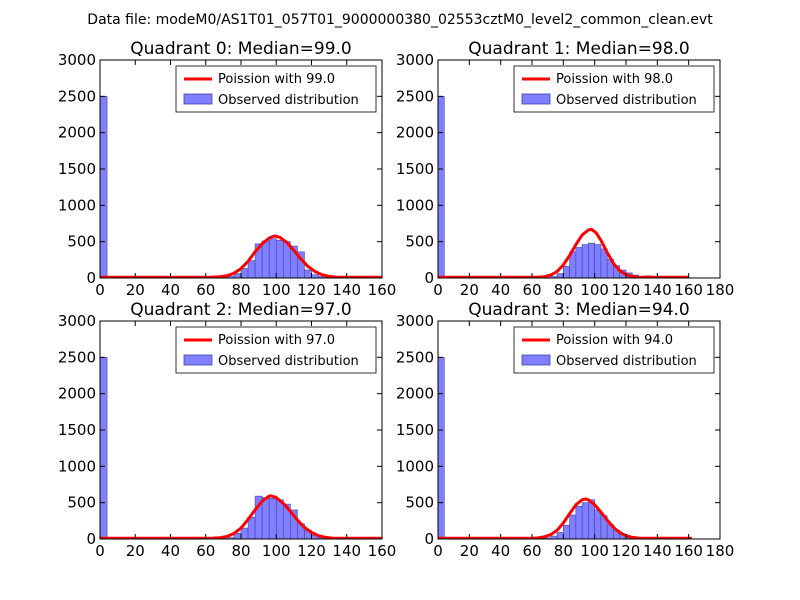 The height and width of the screenshot is (600, 800). I want to click on quadrant-3-xtick-label-2: 40, so click(500, 551).